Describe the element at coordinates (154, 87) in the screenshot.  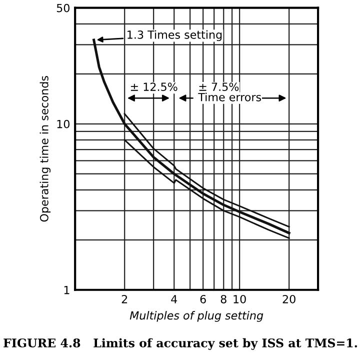
I see `annotation: ± 12.5%` at that location.